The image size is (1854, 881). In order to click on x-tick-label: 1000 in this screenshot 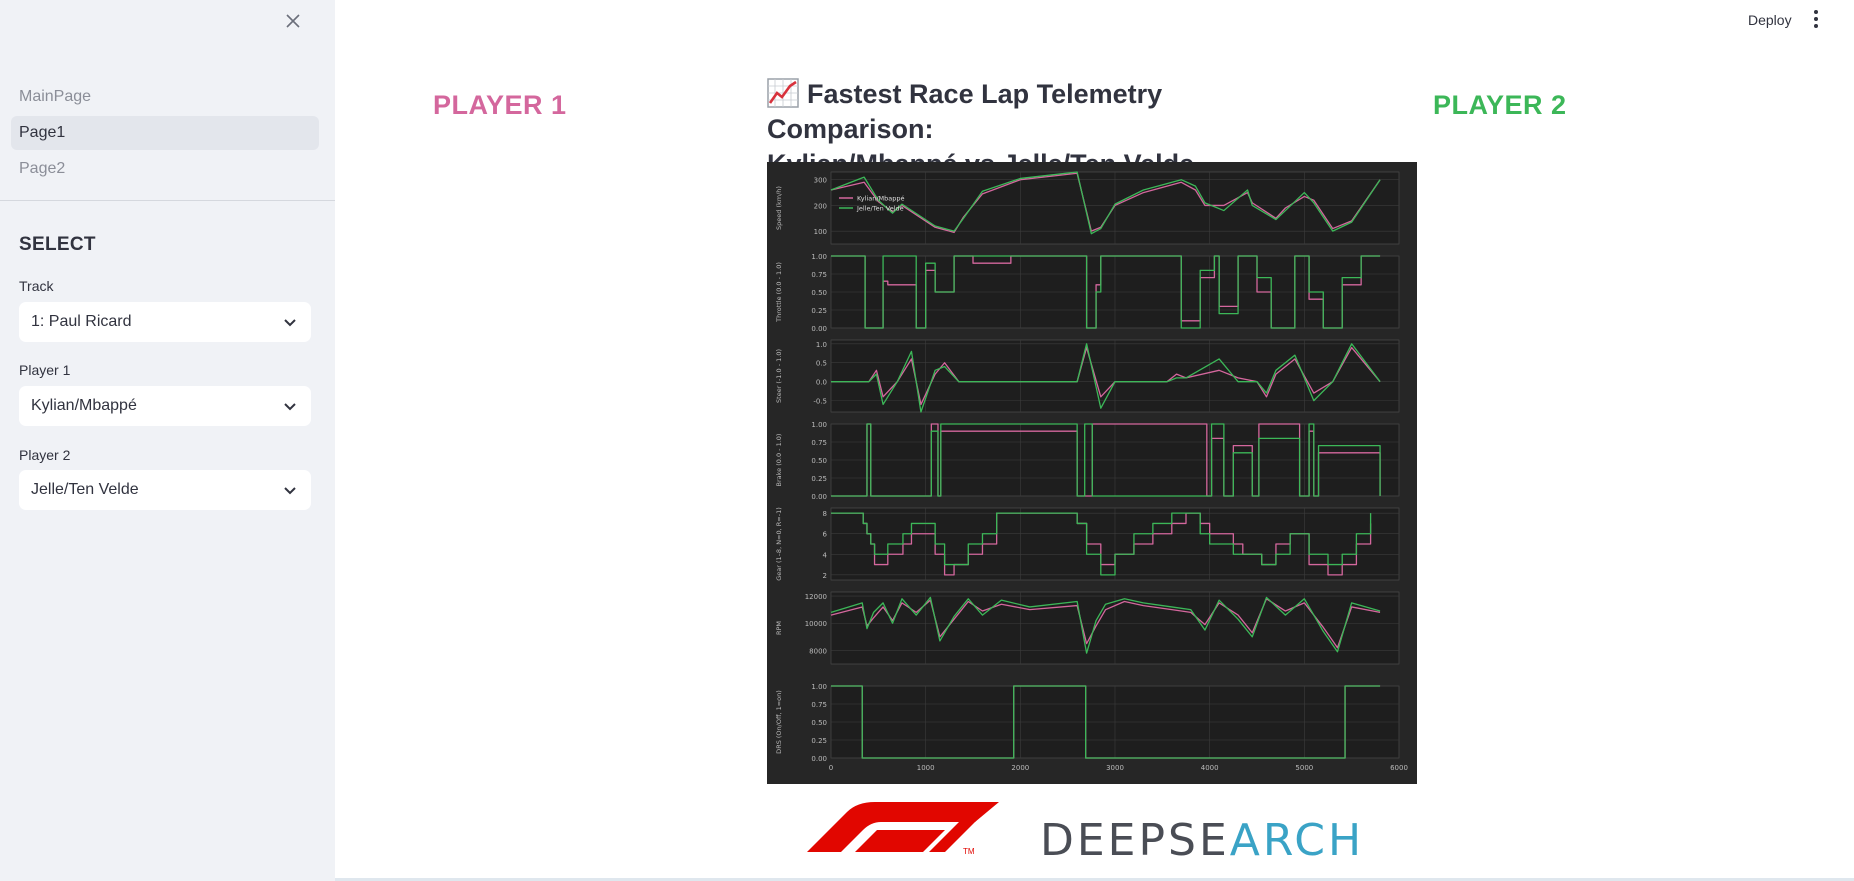, I will do `click(926, 768)`.